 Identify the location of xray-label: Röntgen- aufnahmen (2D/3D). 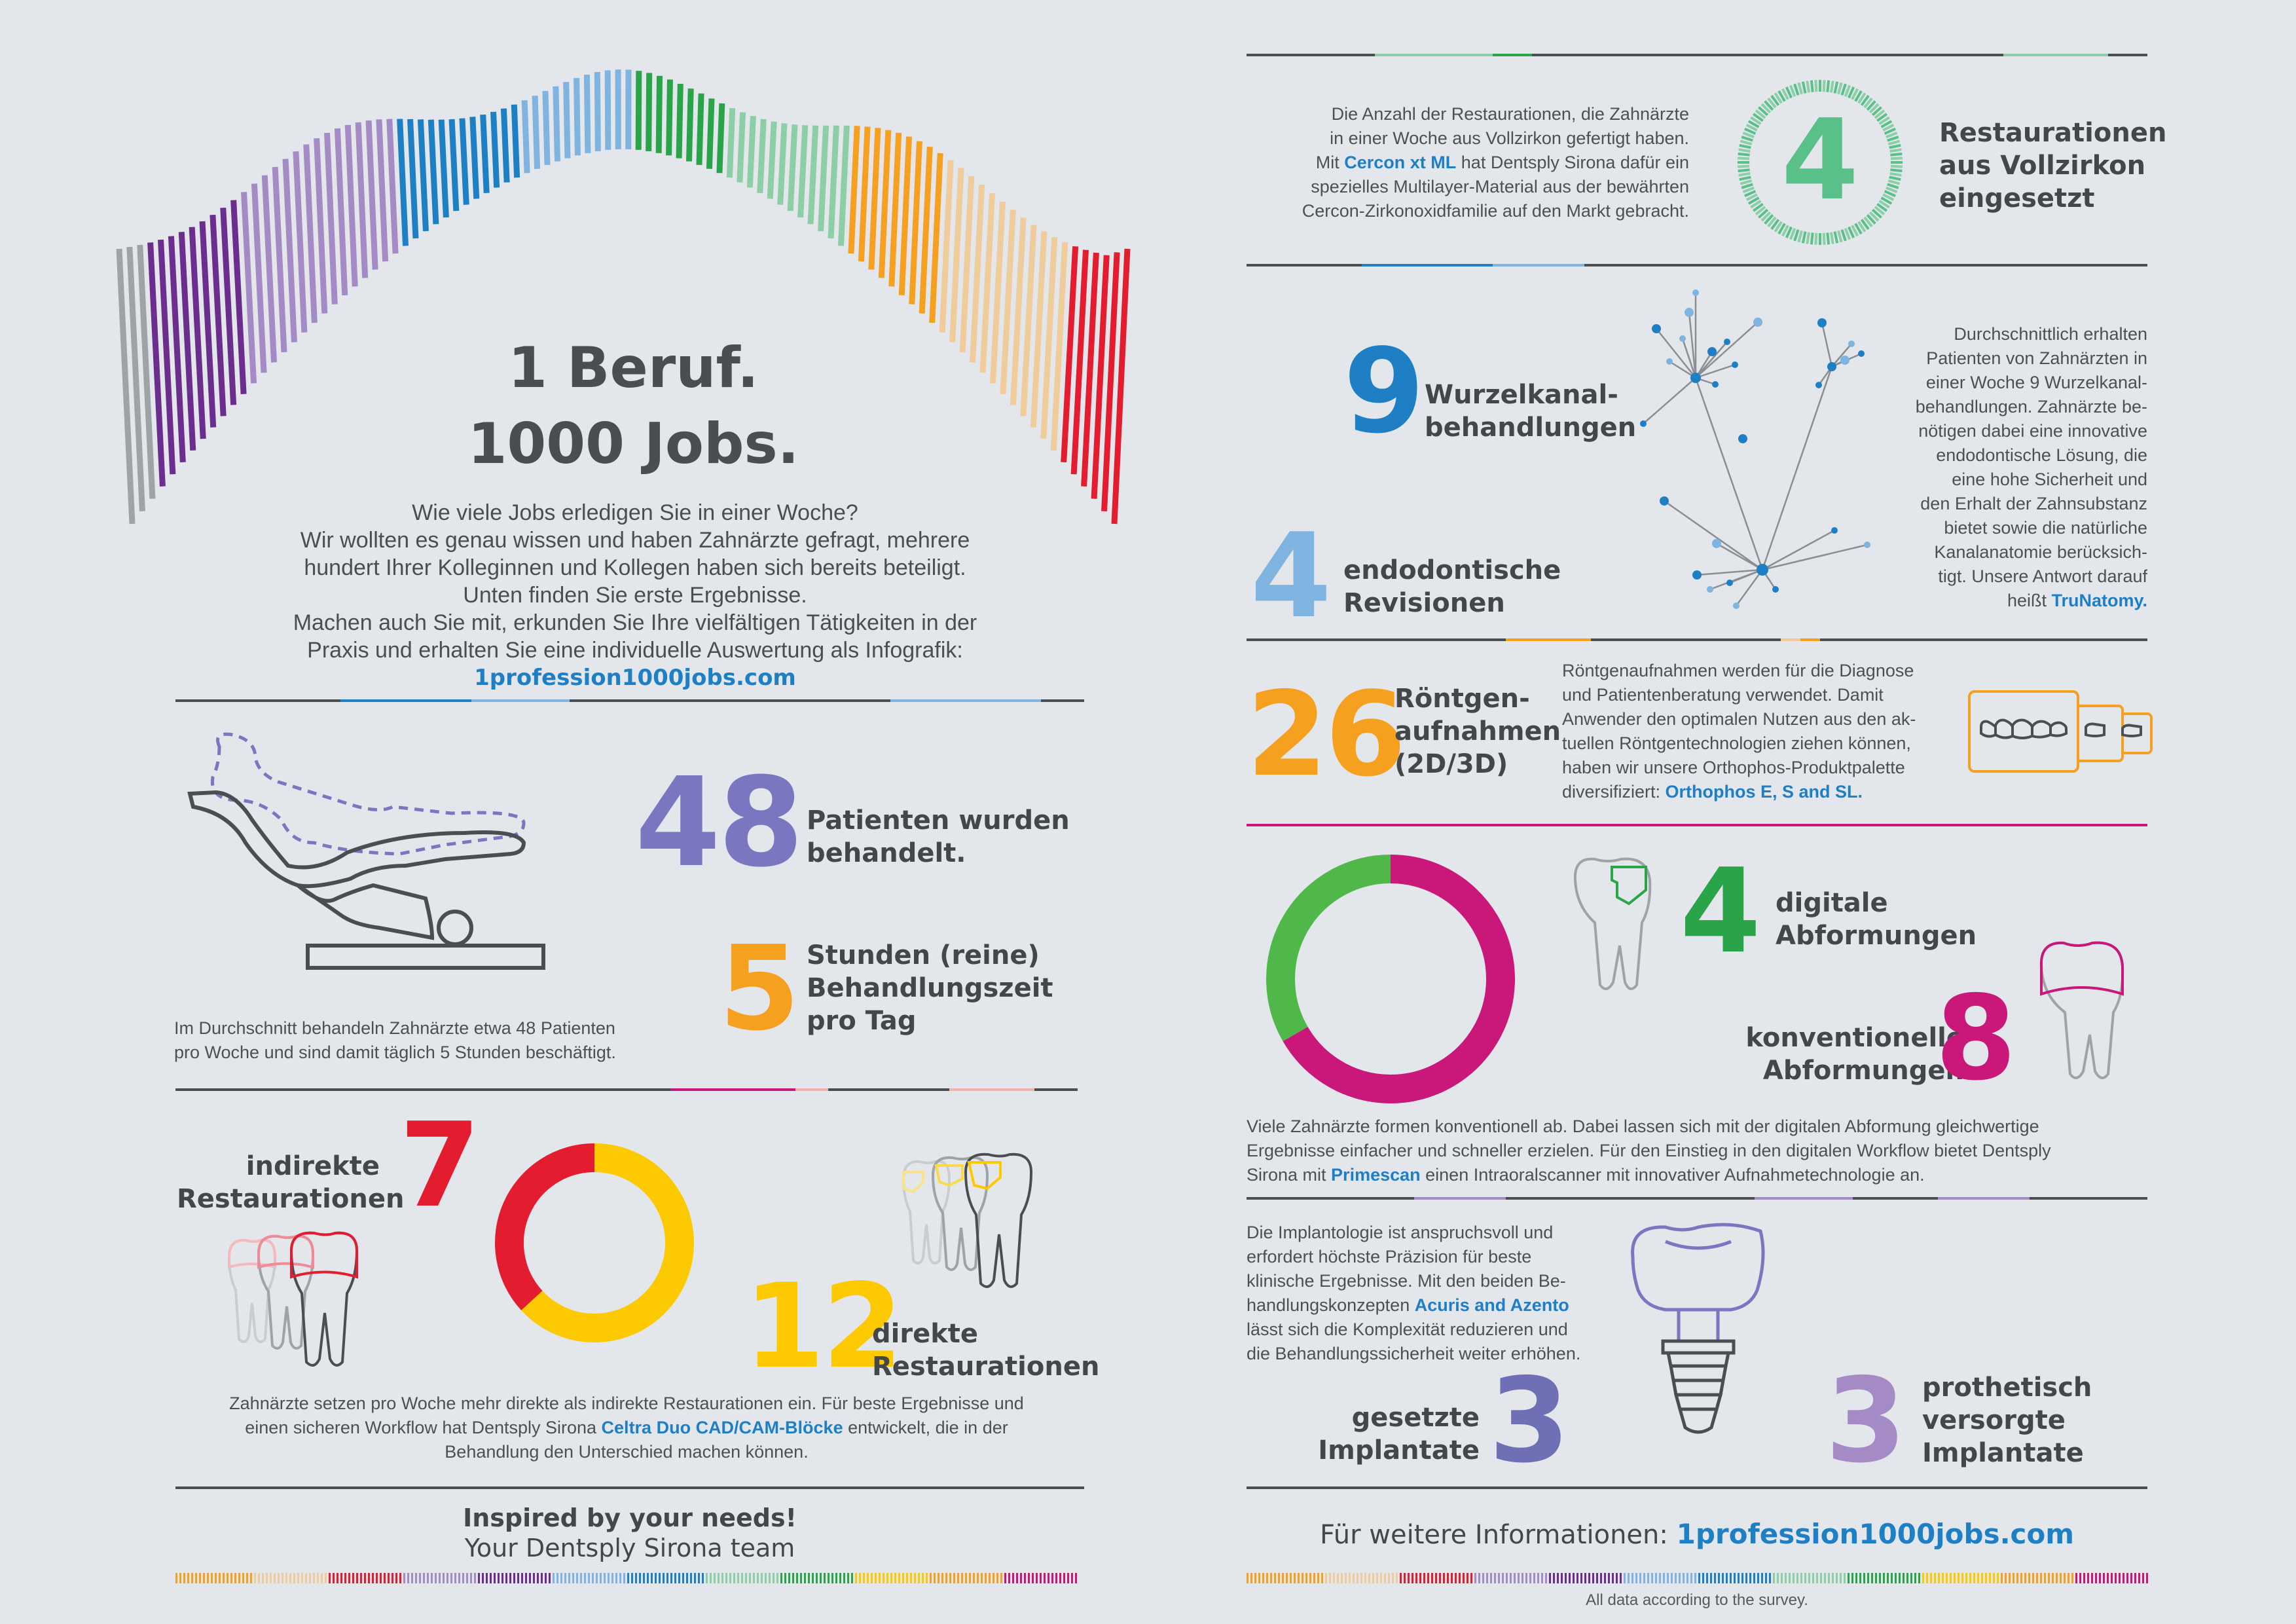
(1477, 731).